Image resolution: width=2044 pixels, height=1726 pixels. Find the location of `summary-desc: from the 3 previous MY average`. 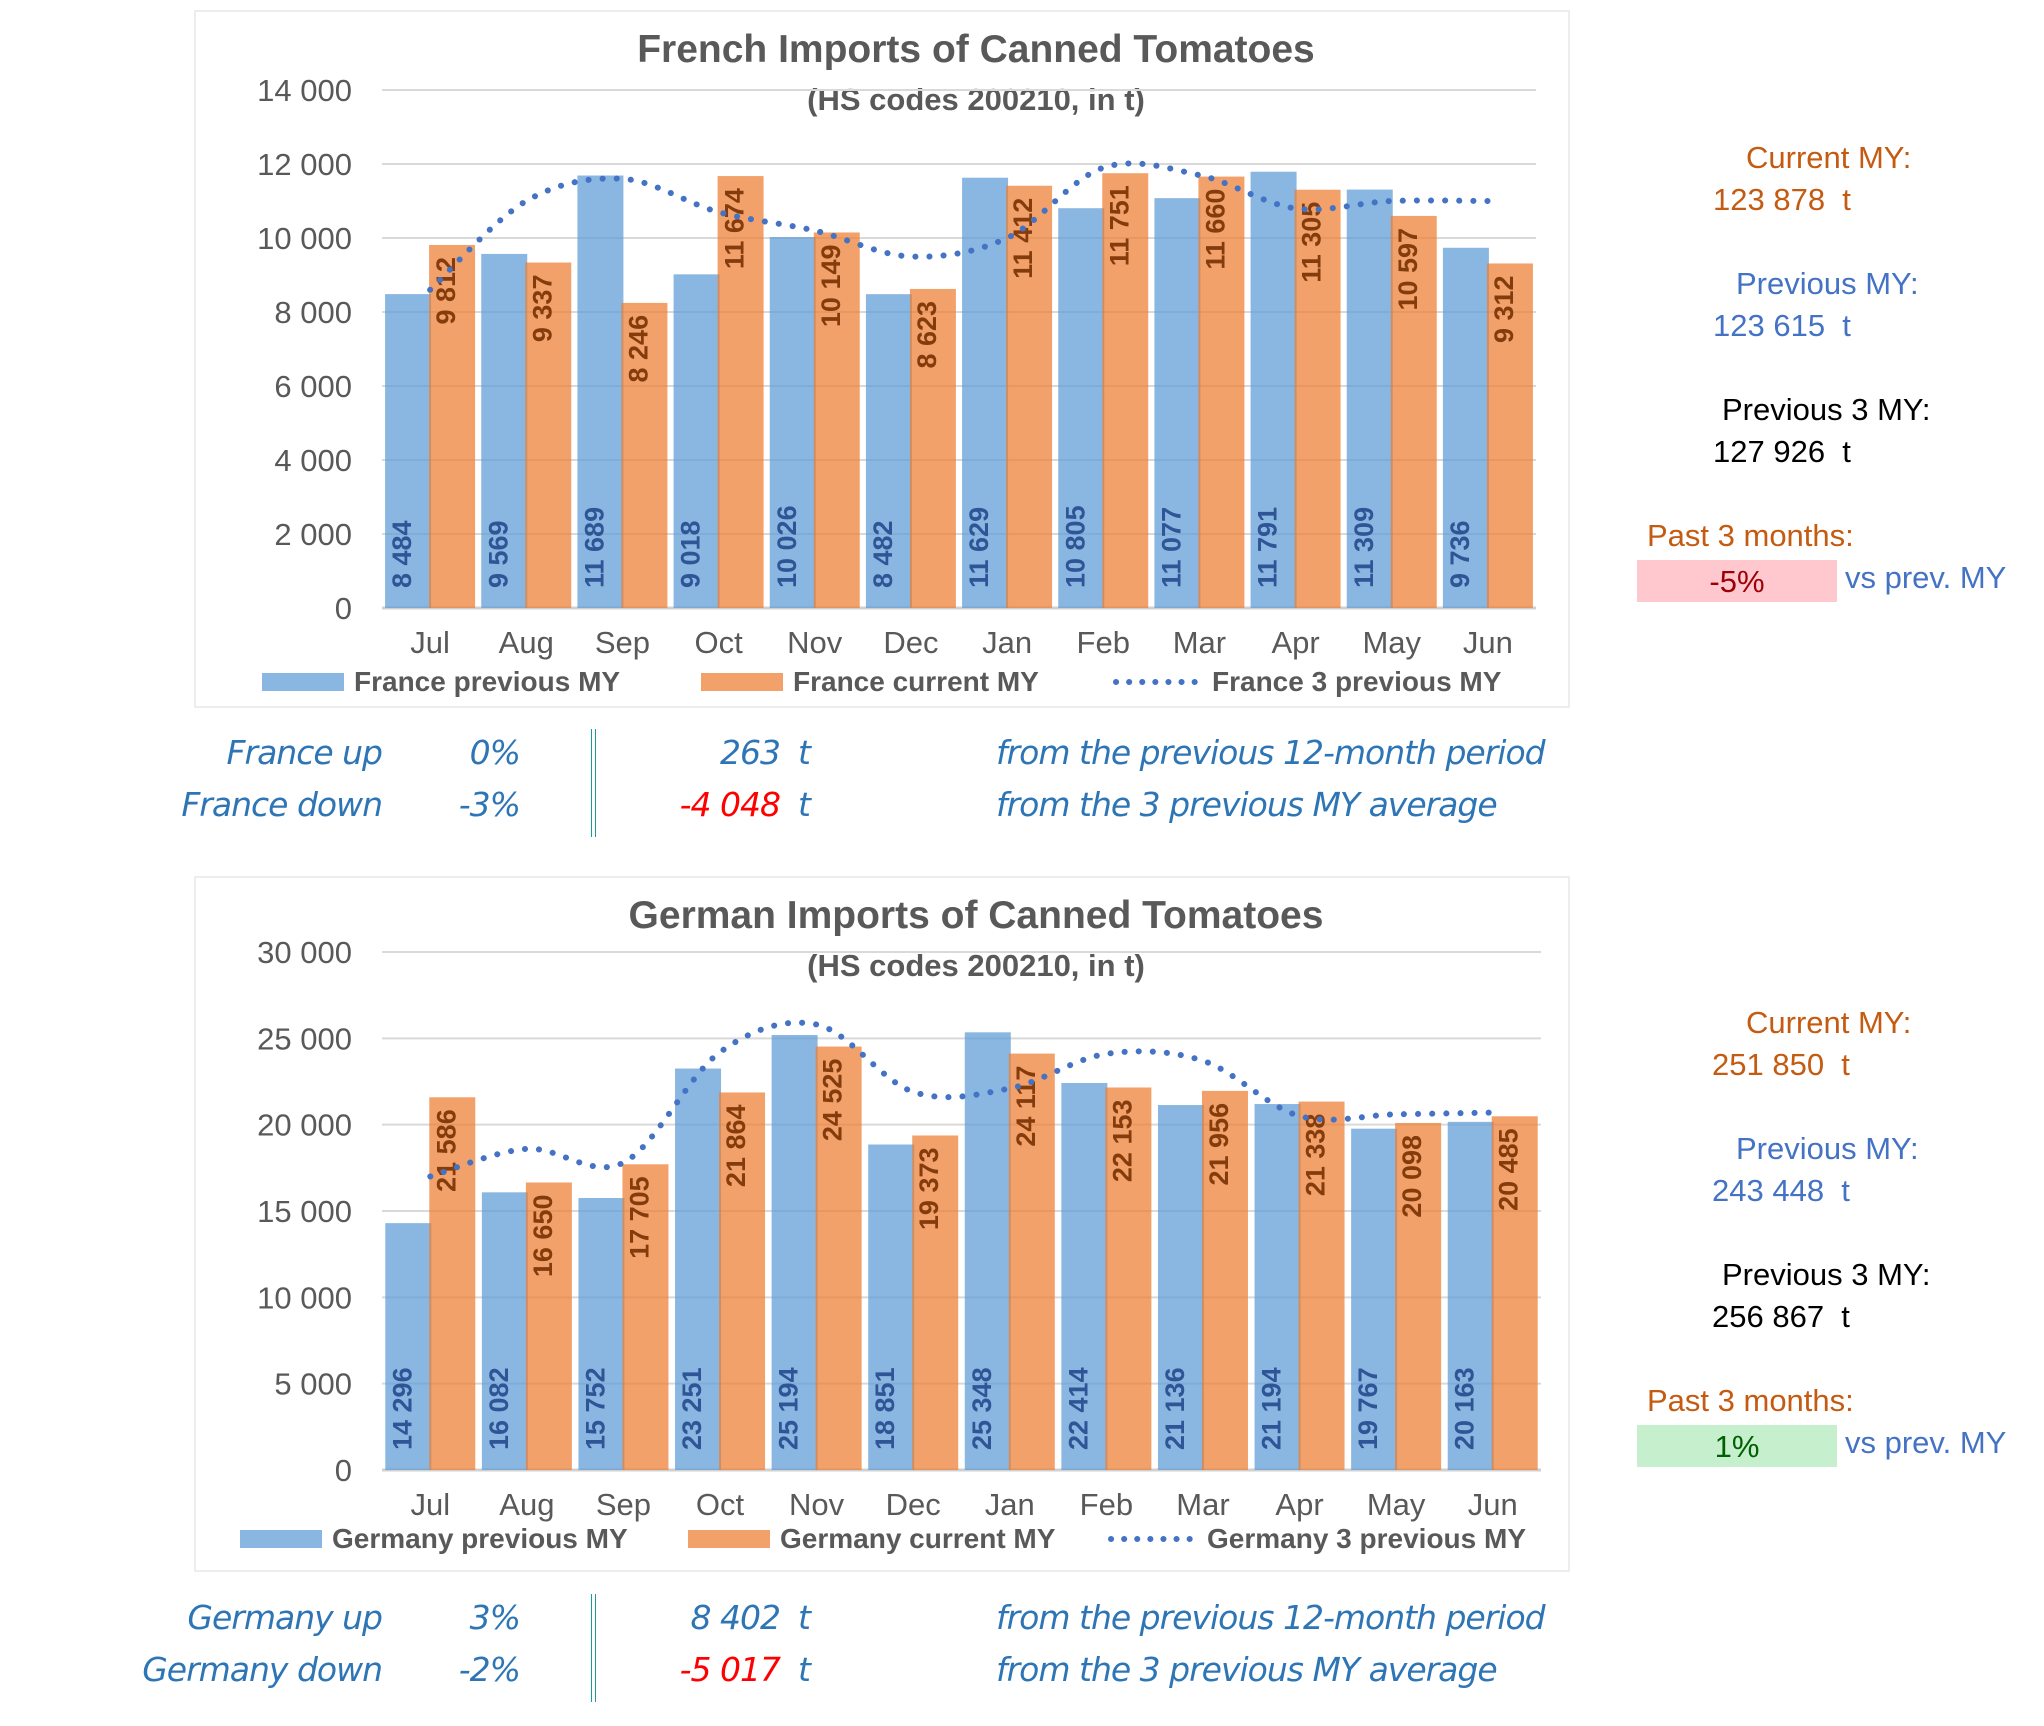

summary-desc: from the 3 previous MY average is located at coordinates (1247, 1669).